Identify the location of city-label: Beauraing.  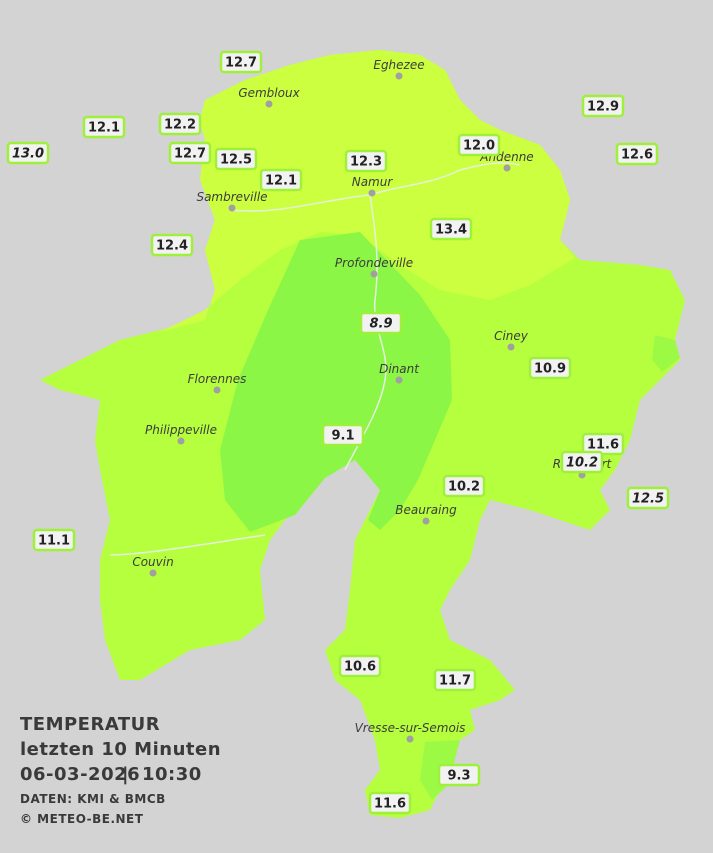
(426, 510).